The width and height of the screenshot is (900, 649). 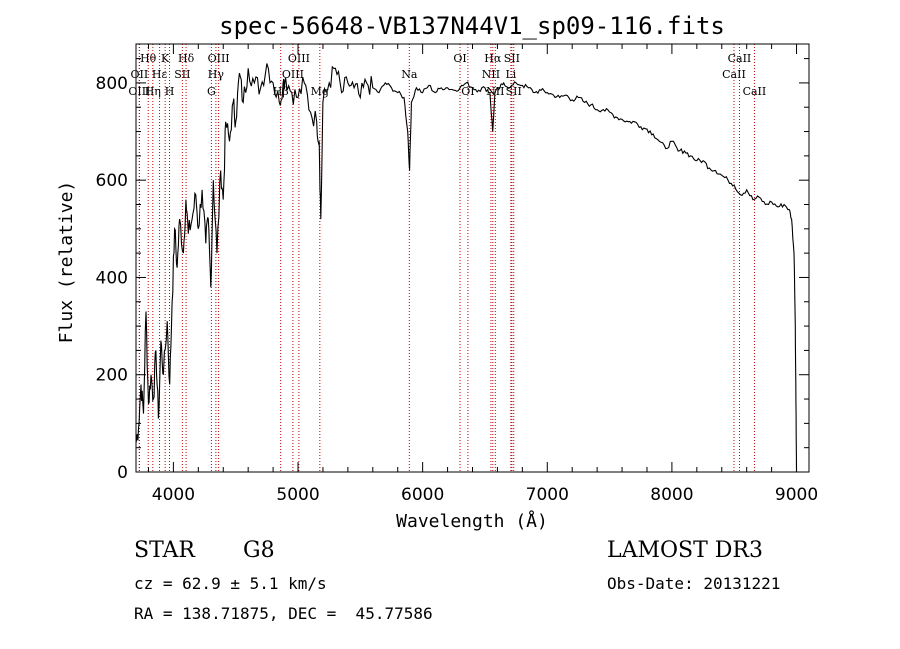 What do you see at coordinates (694, 583) in the screenshot?
I see `obs-date: Obs-Date: 20131221` at bounding box center [694, 583].